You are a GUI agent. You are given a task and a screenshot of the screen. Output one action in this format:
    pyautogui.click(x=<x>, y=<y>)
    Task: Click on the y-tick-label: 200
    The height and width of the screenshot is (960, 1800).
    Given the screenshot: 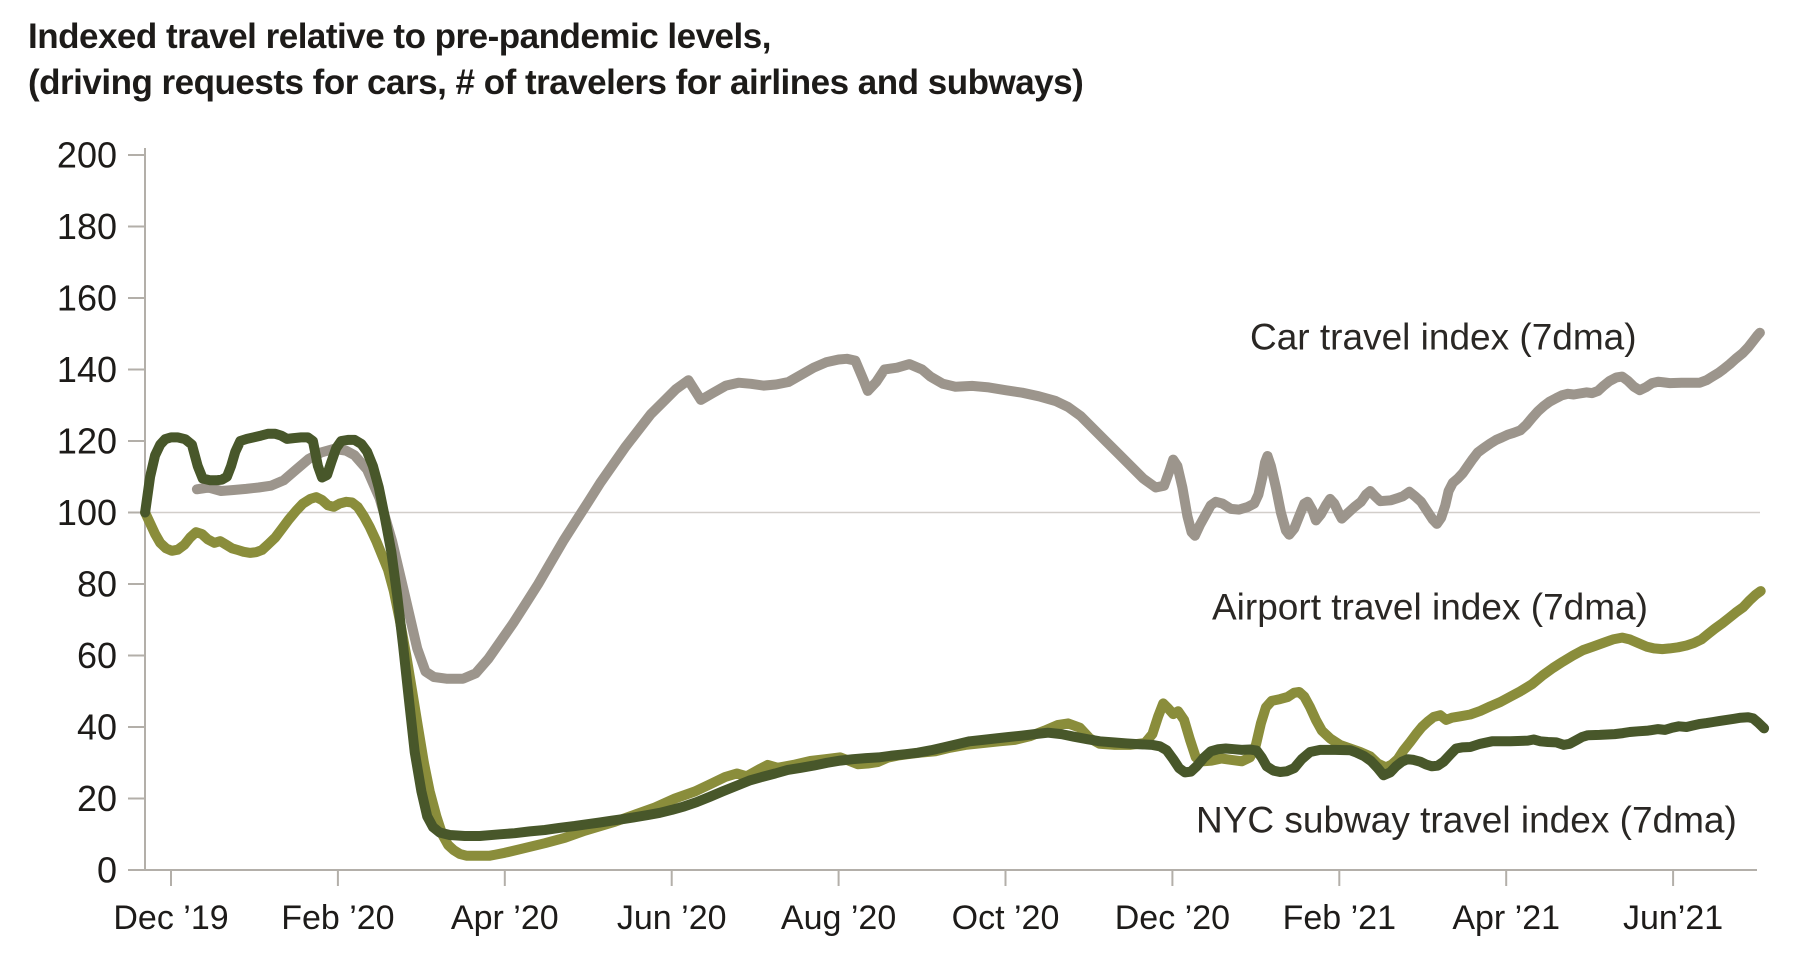 What is the action you would take?
    pyautogui.click(x=87, y=155)
    